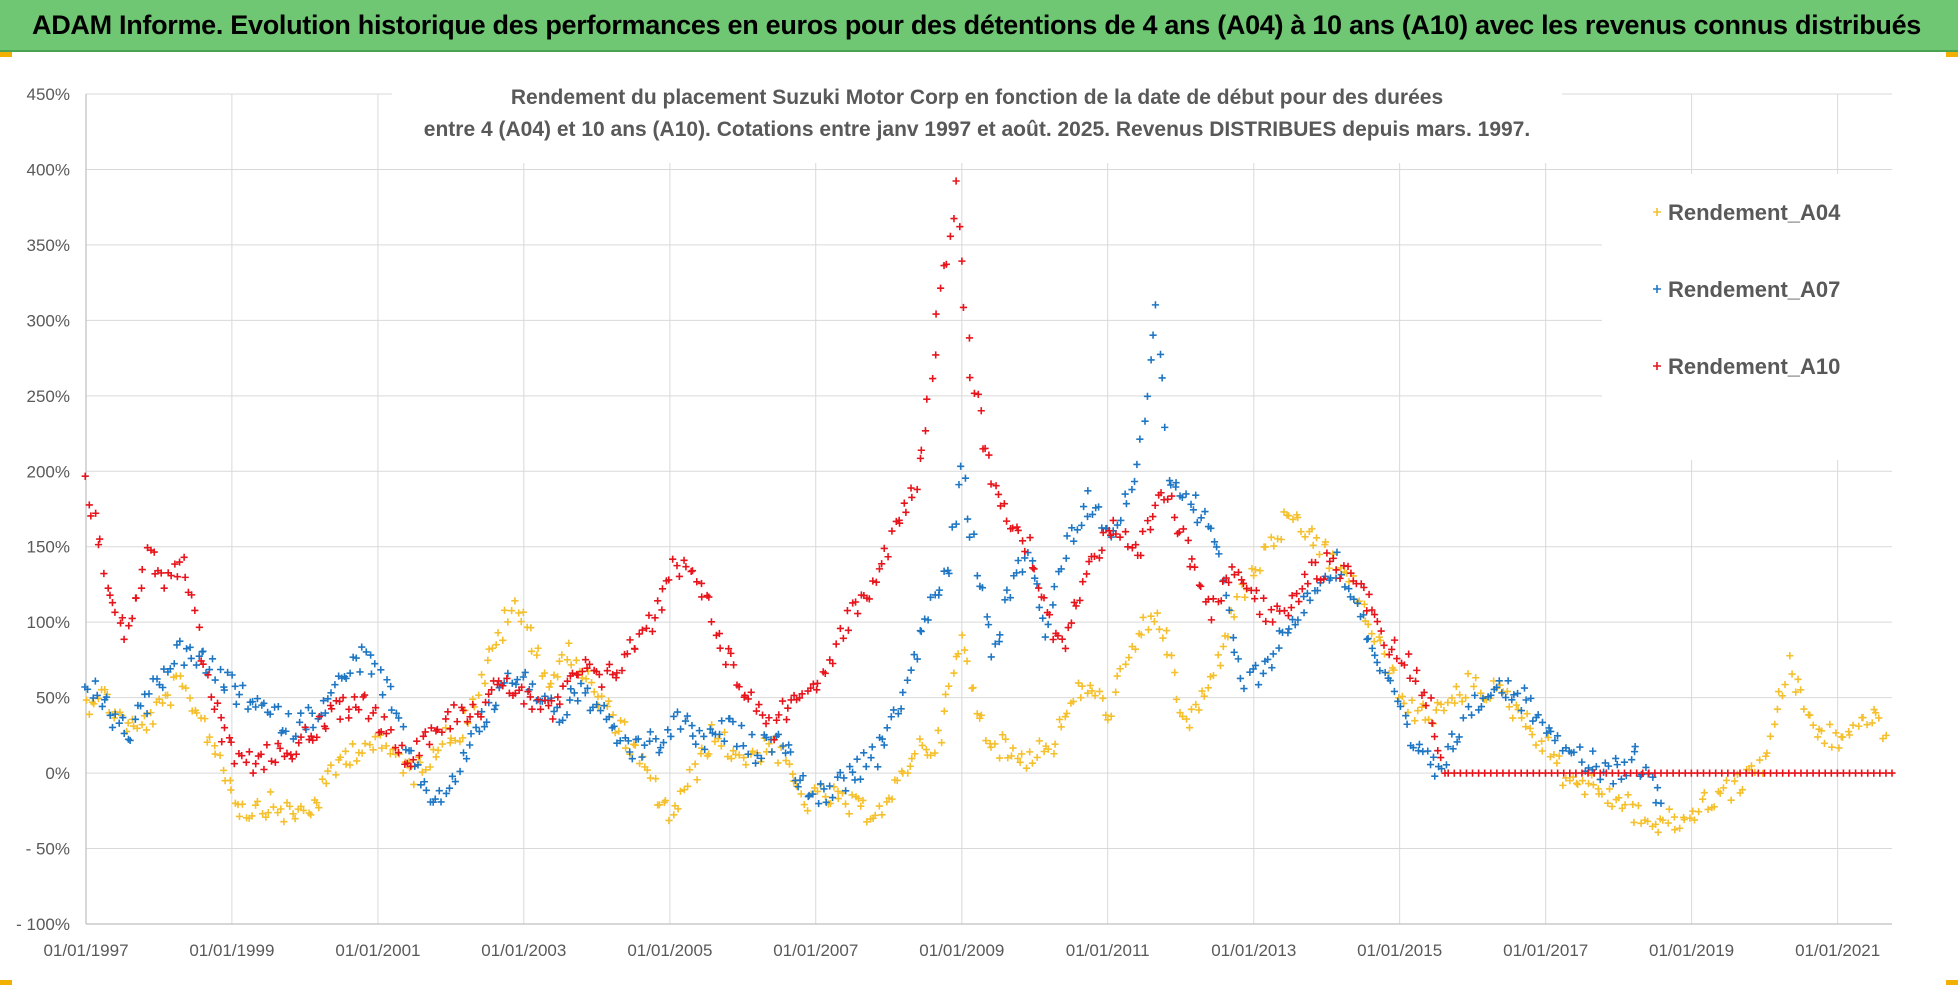 The height and width of the screenshot is (985, 1958). Describe the element at coordinates (977, 114) in the screenshot. I see `chart-title-background` at that location.